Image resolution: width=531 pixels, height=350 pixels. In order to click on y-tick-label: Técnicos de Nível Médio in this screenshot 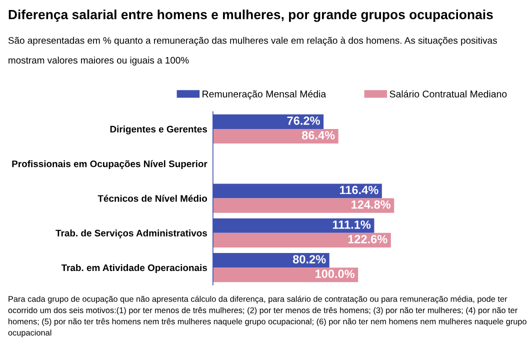, I will do `click(153, 198)`.